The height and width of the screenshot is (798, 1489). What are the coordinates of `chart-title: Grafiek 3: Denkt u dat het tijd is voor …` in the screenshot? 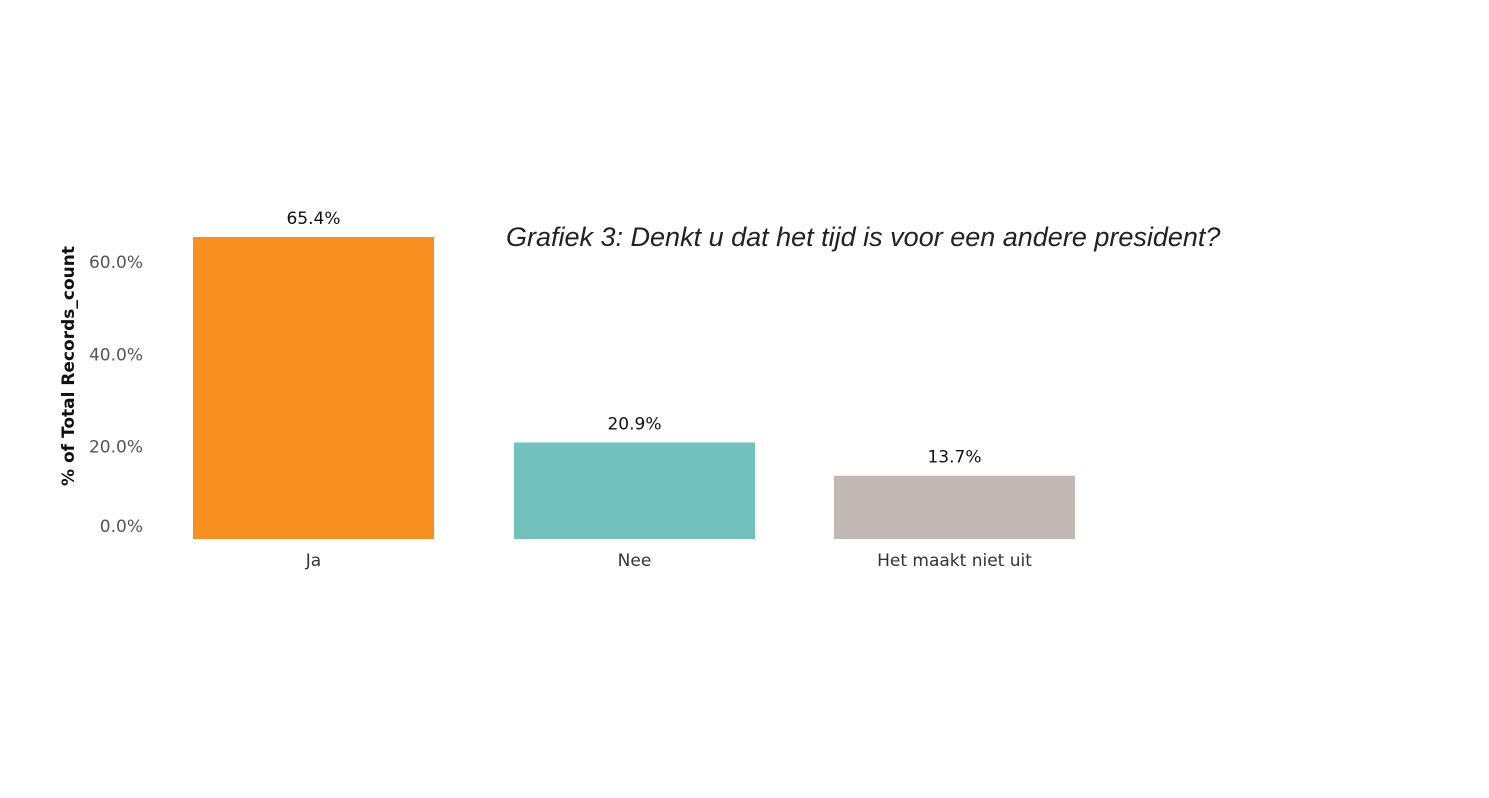 It's located at (863, 237).